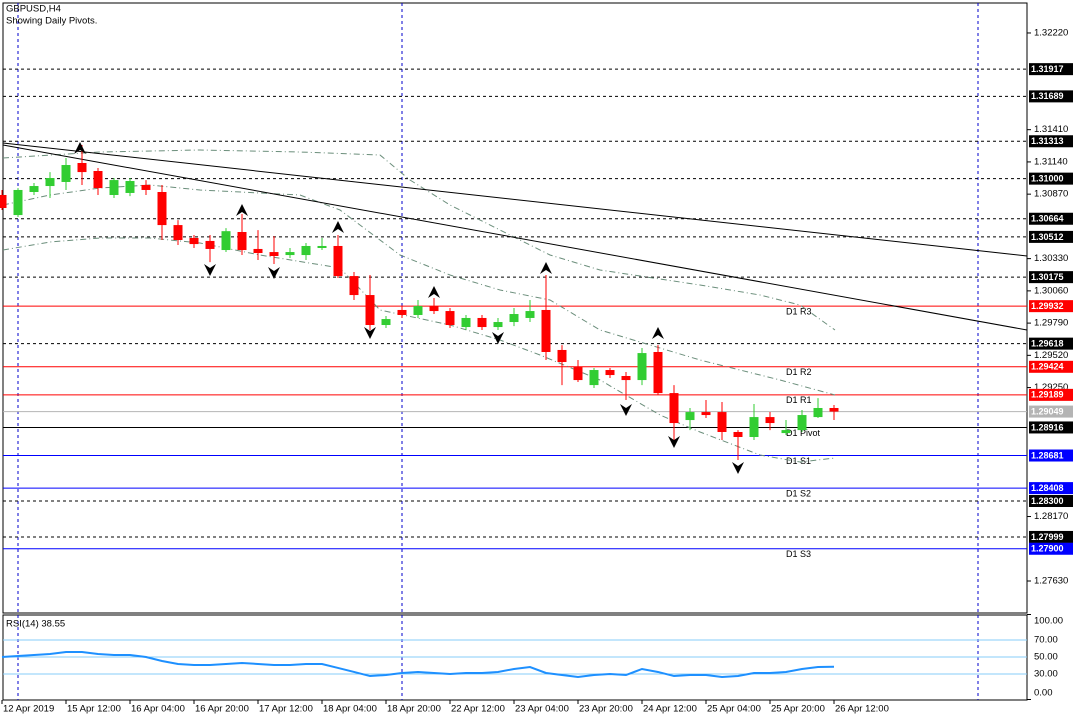  What do you see at coordinates (414, 709) in the screenshot?
I see `x-tick-label: 18 Apr 20:00` at bounding box center [414, 709].